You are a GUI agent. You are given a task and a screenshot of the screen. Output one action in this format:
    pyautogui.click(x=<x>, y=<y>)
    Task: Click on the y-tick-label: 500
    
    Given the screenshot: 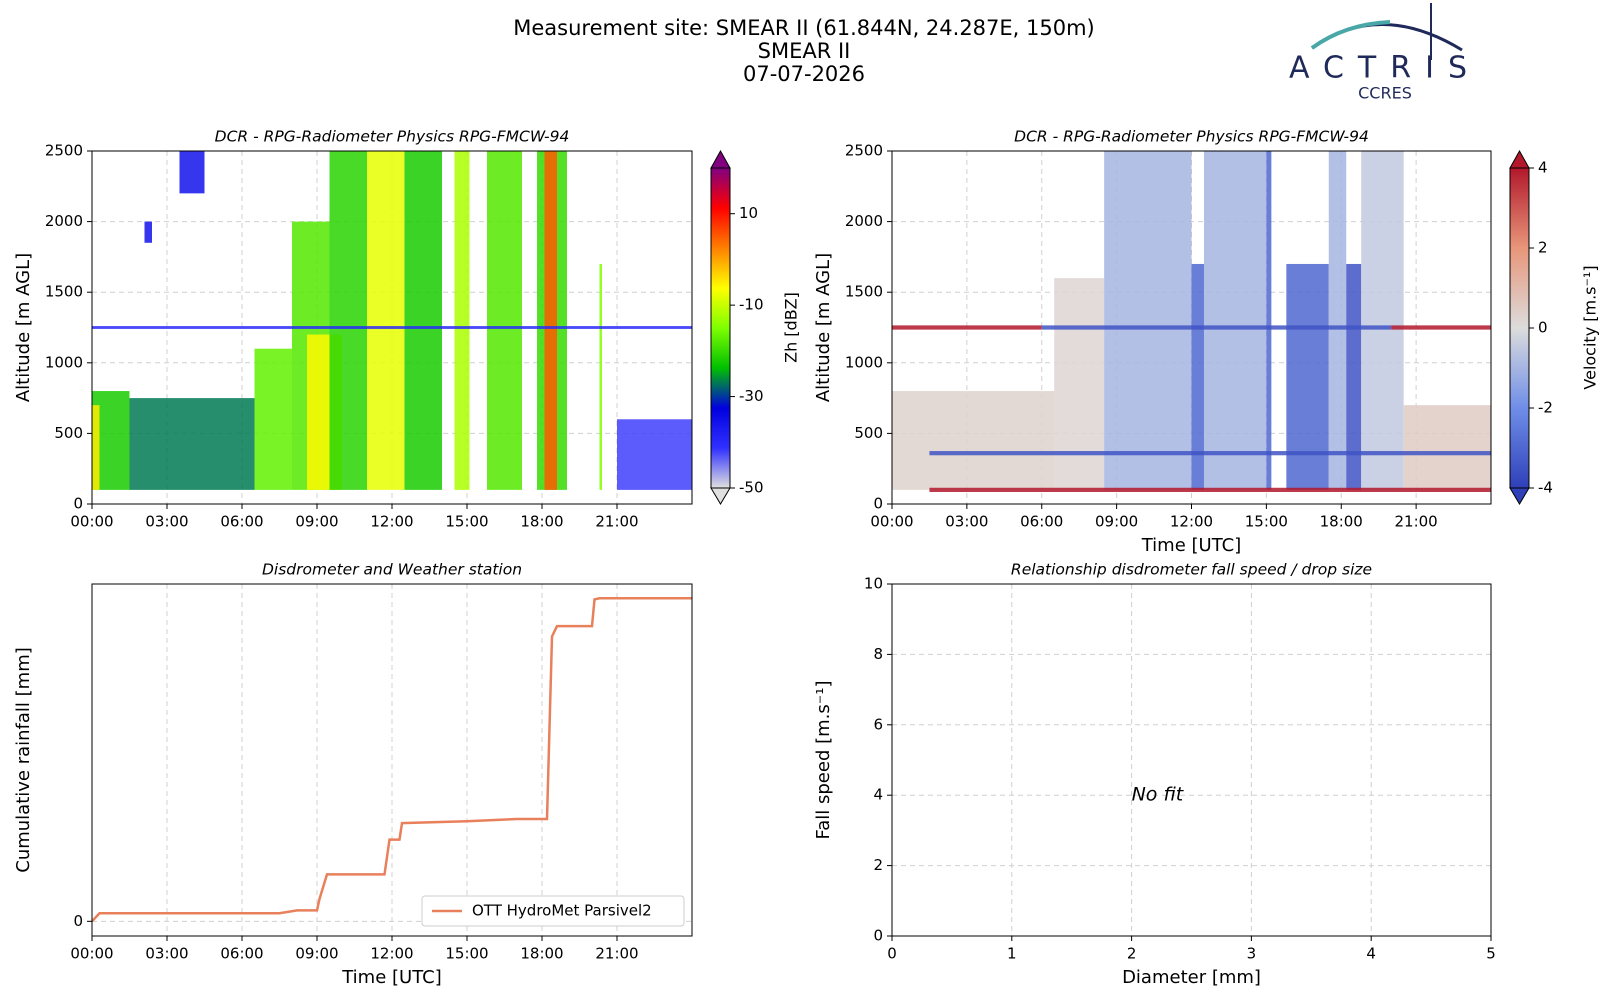 What is the action you would take?
    pyautogui.click(x=68, y=433)
    